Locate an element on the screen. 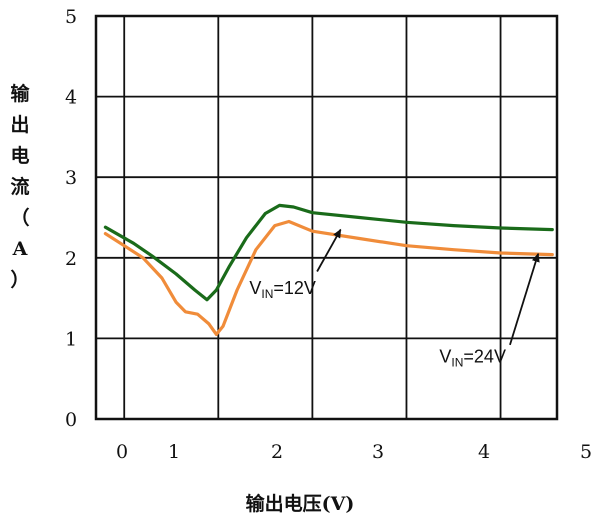 This screenshot has width=596, height=520. y-tick-label: 1 is located at coordinates (71, 339).